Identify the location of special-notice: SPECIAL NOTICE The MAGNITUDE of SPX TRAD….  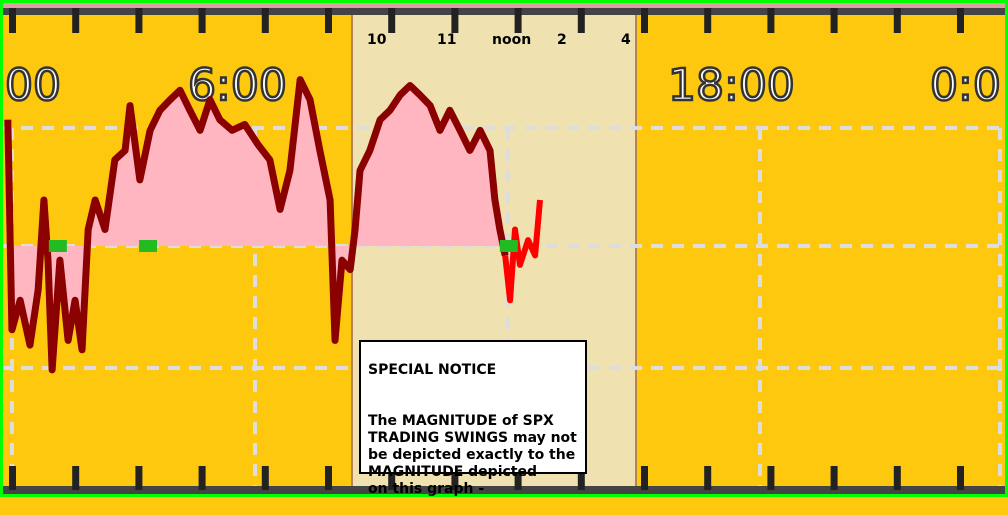
(473, 418).